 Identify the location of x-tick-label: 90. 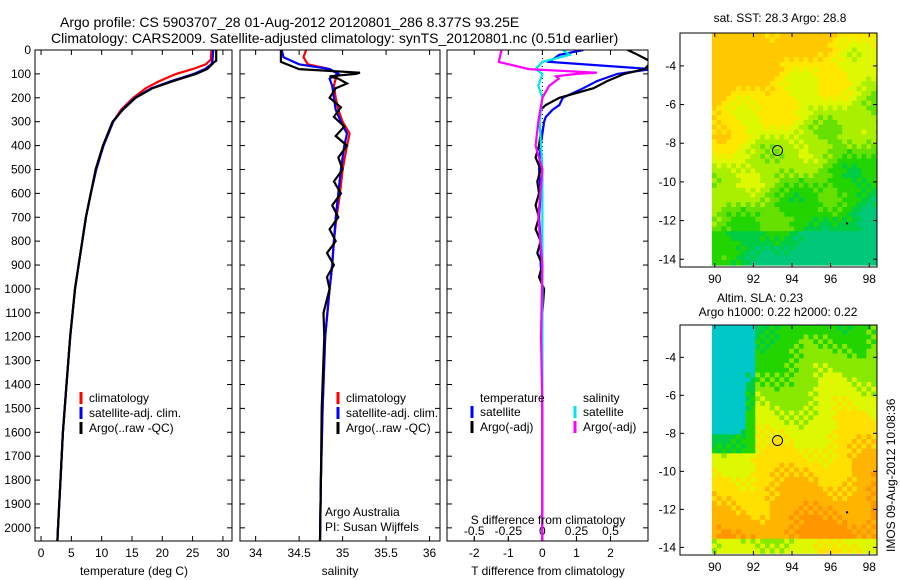
(715, 279).